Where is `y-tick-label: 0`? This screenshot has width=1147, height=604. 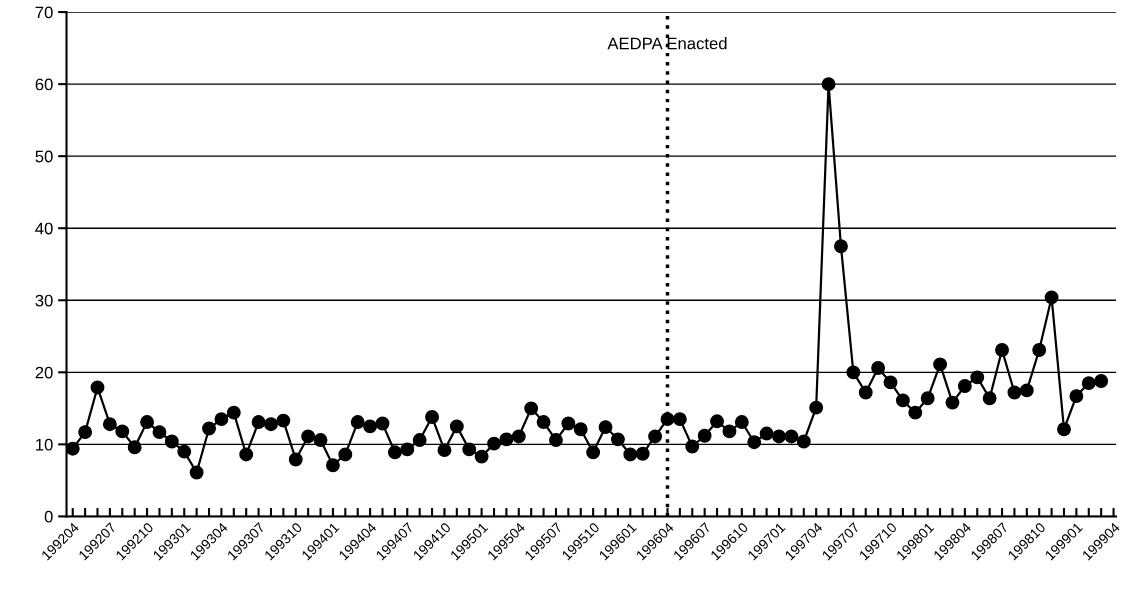 y-tick-label: 0 is located at coordinates (48, 516).